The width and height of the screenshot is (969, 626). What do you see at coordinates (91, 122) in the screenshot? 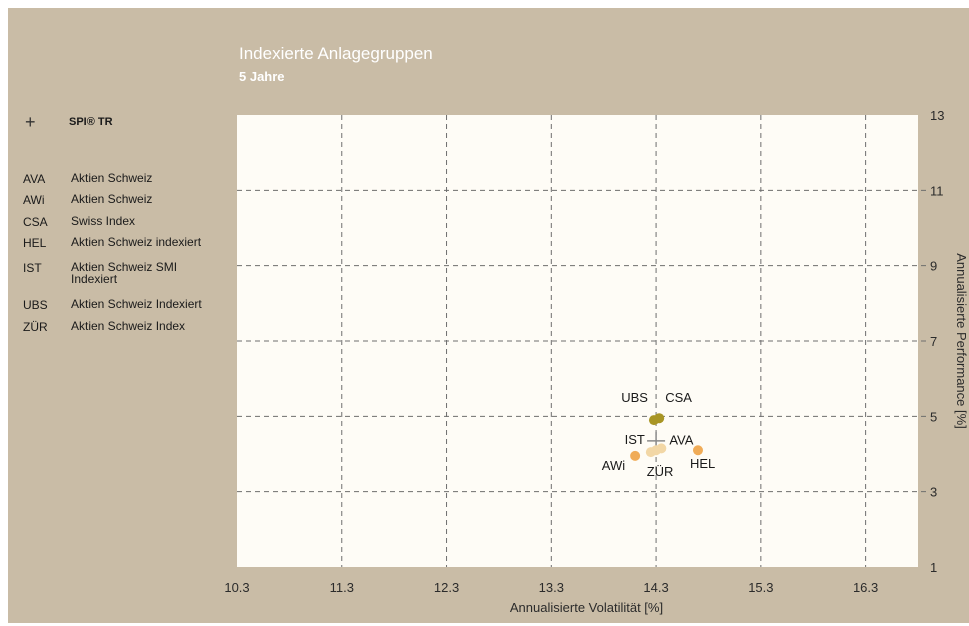
I see `legend-benchmark-label: SPI® TR` at bounding box center [91, 122].